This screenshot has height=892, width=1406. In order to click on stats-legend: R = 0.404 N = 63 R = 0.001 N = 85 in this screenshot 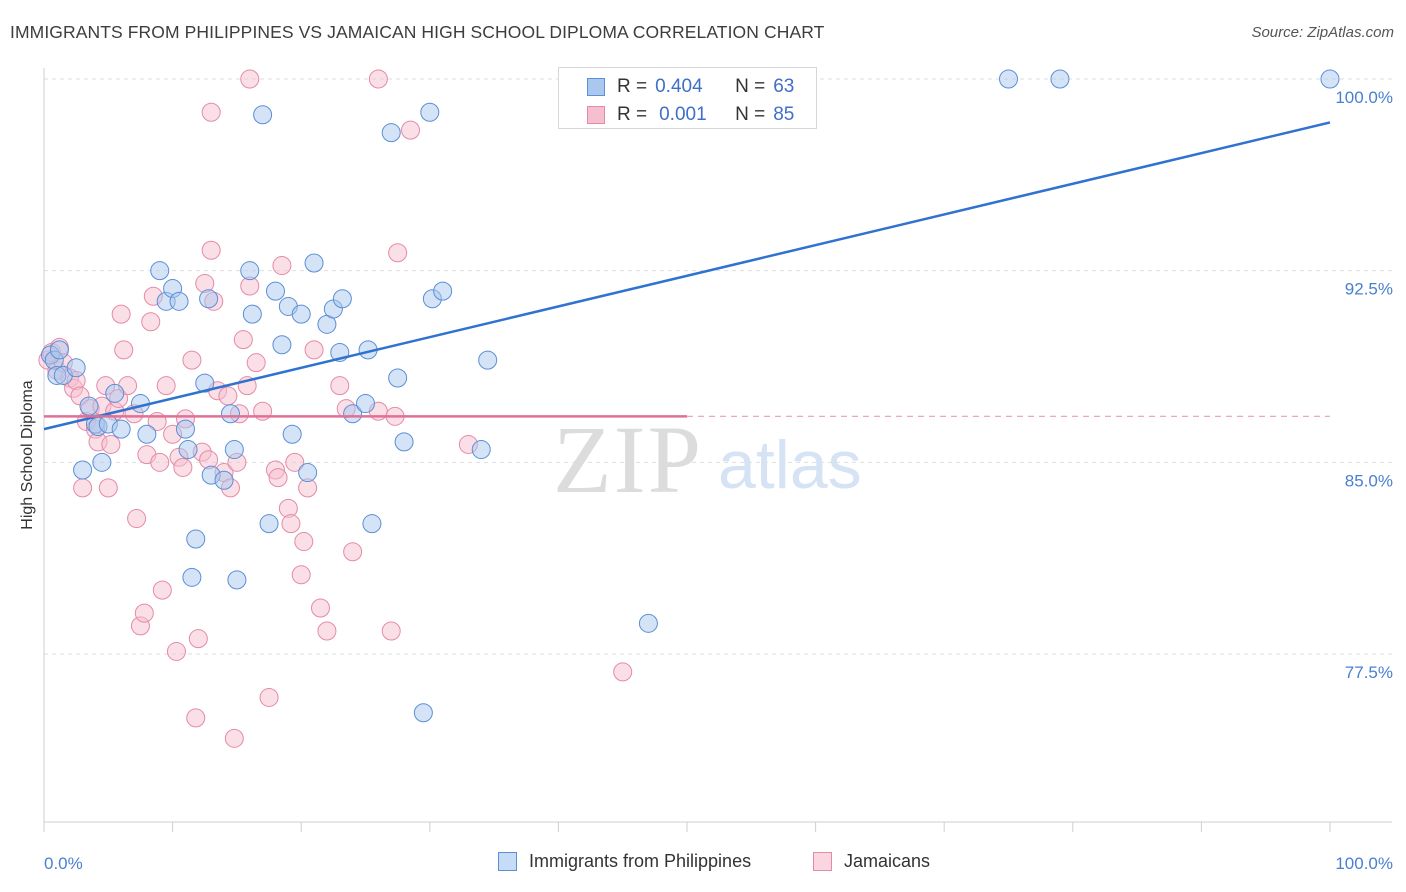, I will do `click(687, 98)`.